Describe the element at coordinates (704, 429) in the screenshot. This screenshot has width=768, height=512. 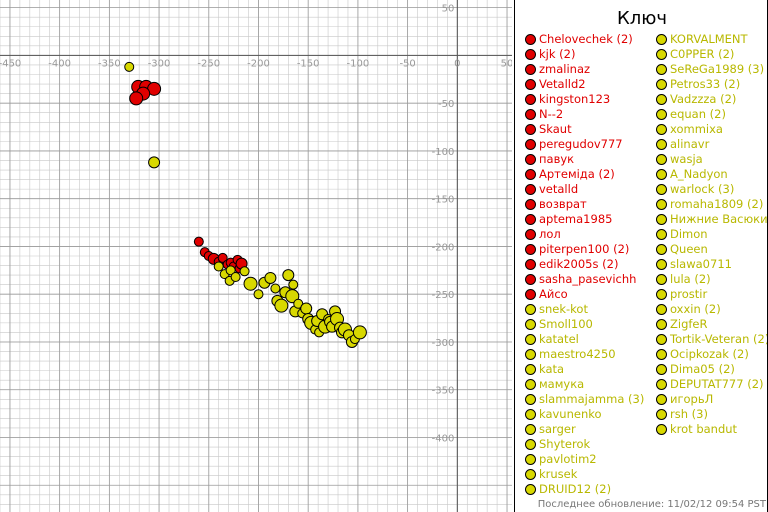
I see `legend-label: krot bandut` at that location.